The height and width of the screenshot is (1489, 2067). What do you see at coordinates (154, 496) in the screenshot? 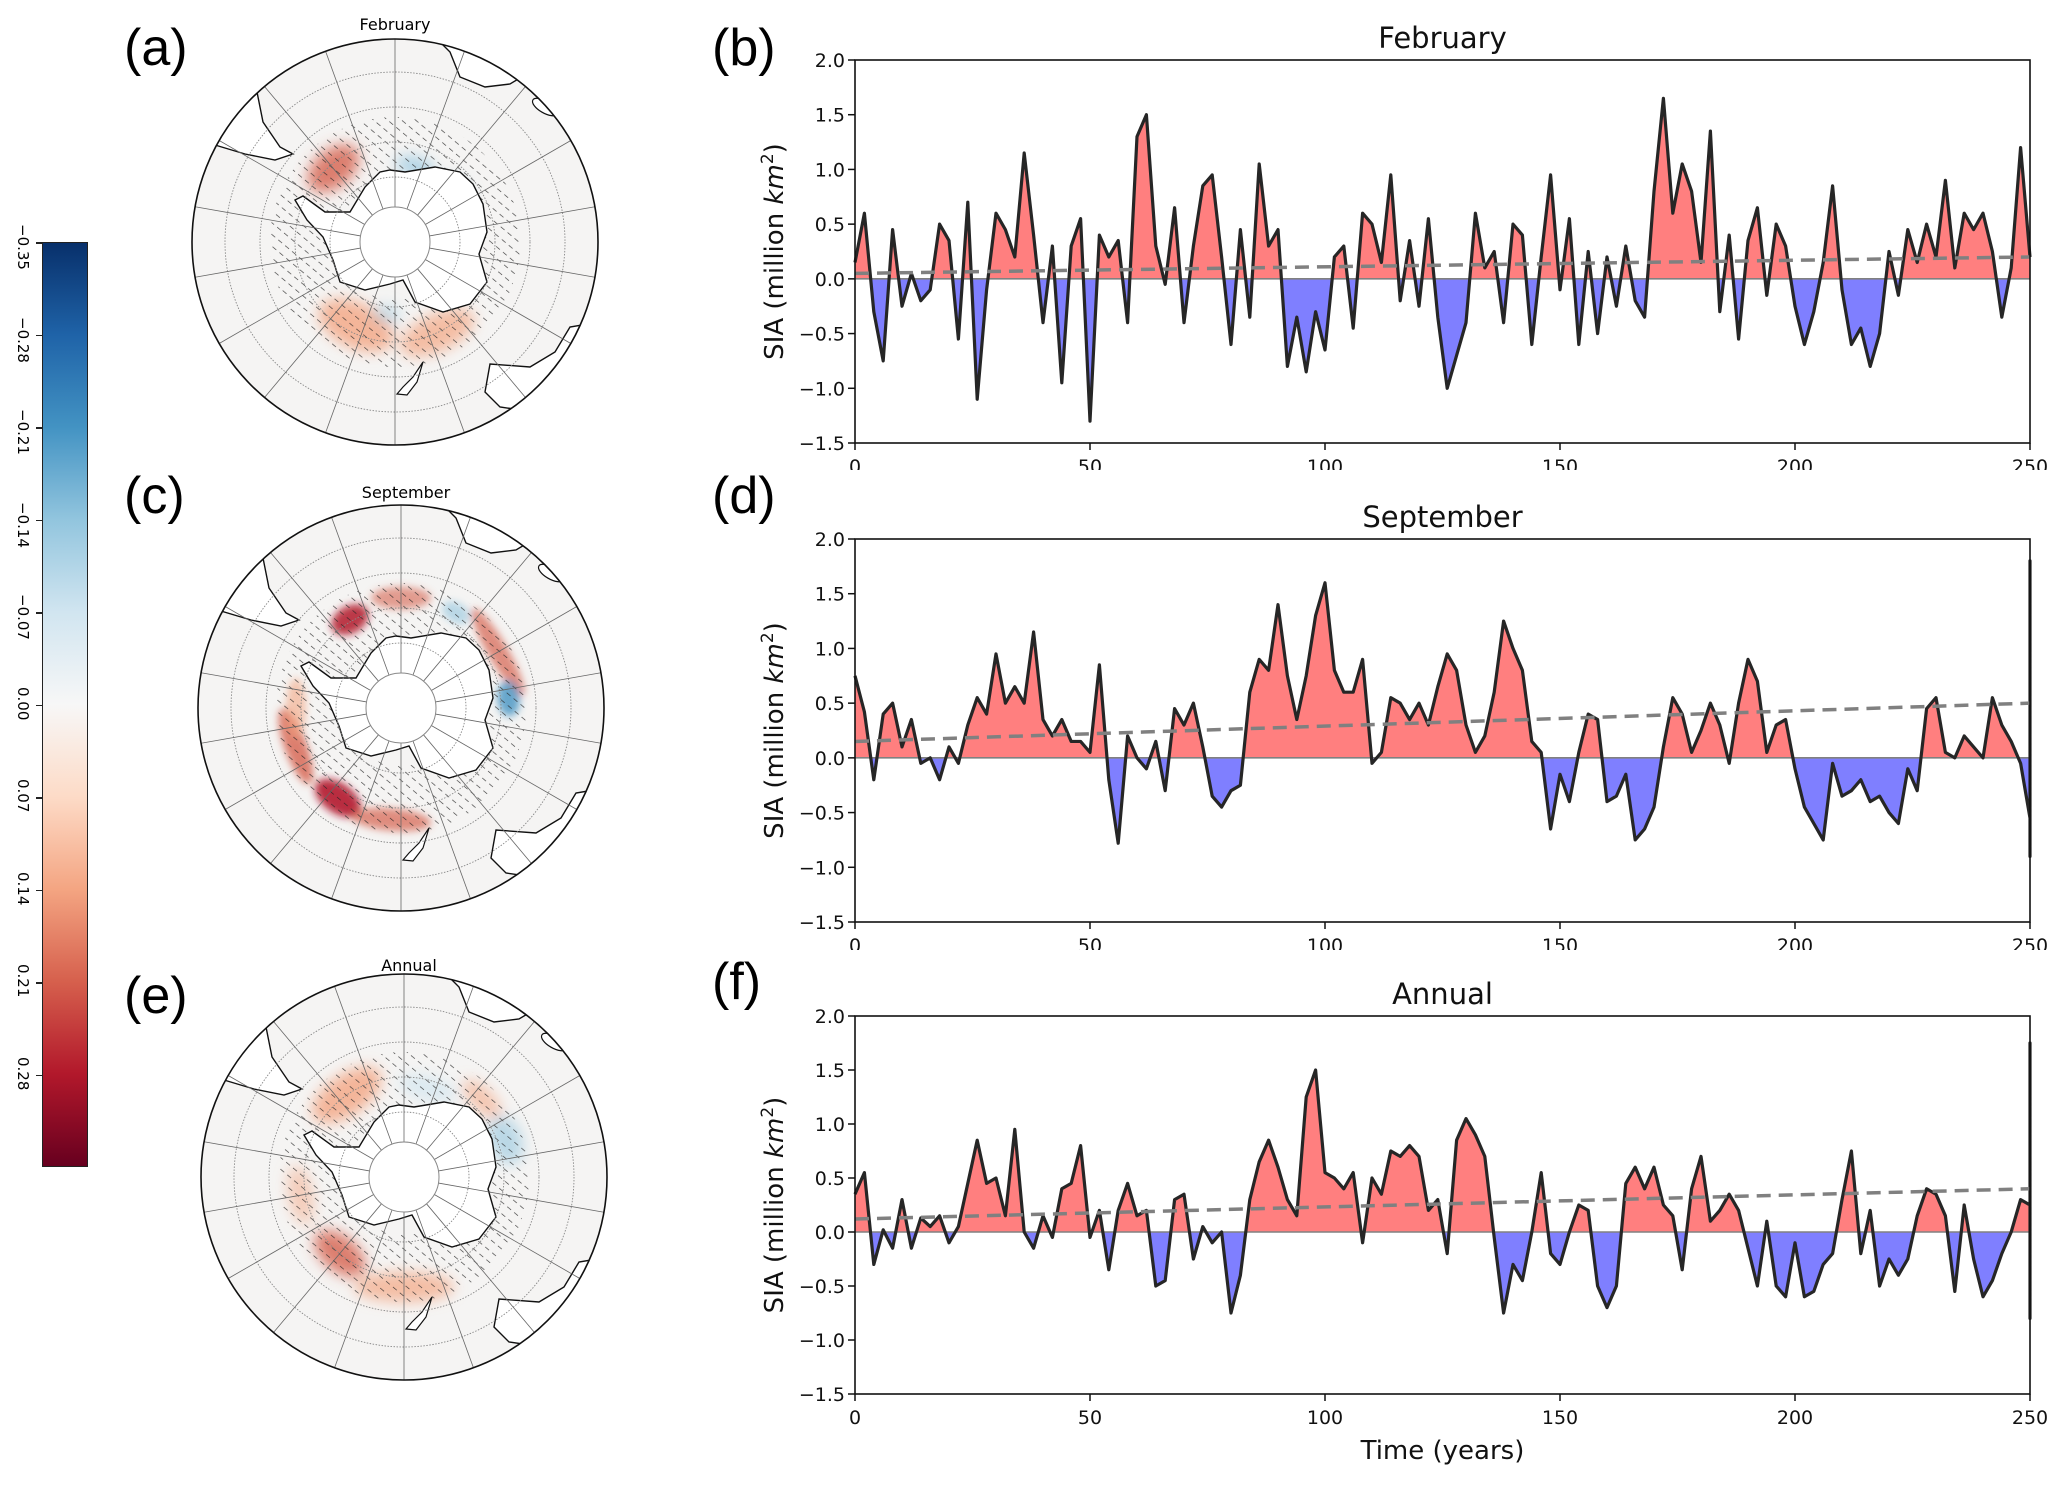
I see `panel-letter-c: (c)` at bounding box center [154, 496].